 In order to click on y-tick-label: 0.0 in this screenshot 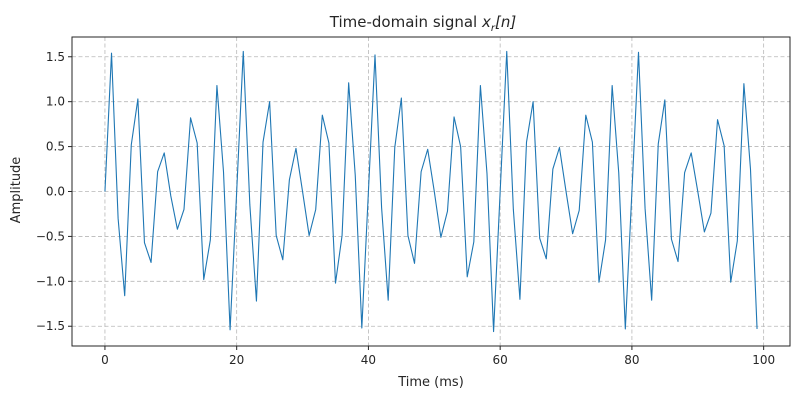, I will do `click(55, 192)`.